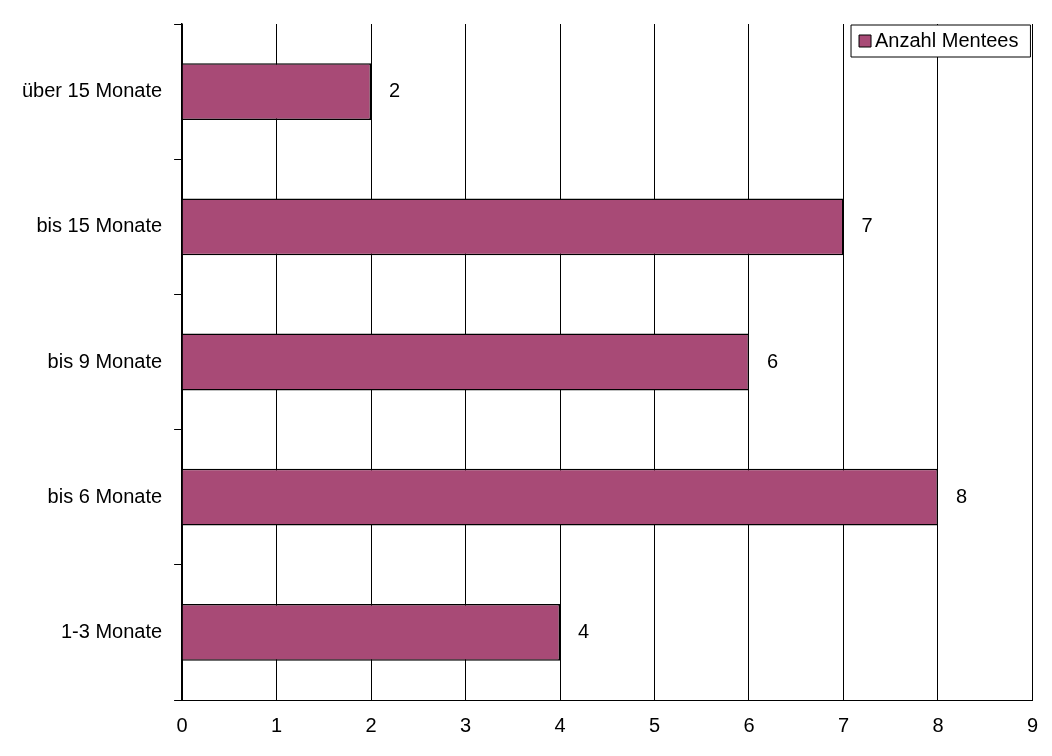 This screenshot has height=756, width=1052. Describe the element at coordinates (584, 630) in the screenshot. I see `data-label: 4` at that location.